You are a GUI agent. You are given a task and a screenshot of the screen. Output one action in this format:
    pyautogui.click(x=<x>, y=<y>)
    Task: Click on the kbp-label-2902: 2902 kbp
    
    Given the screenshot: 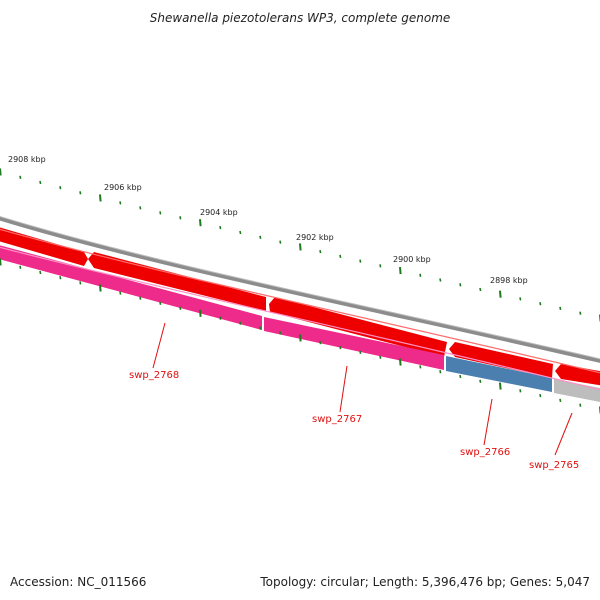 What is the action you would take?
    pyautogui.click(x=315, y=237)
    